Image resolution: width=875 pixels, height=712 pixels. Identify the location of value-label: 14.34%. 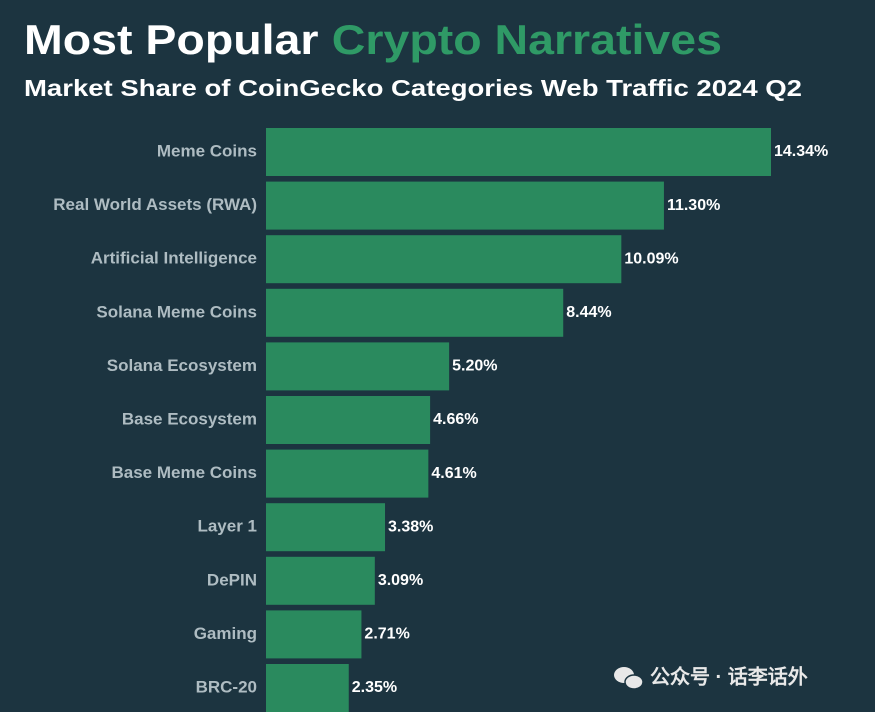
(801, 151).